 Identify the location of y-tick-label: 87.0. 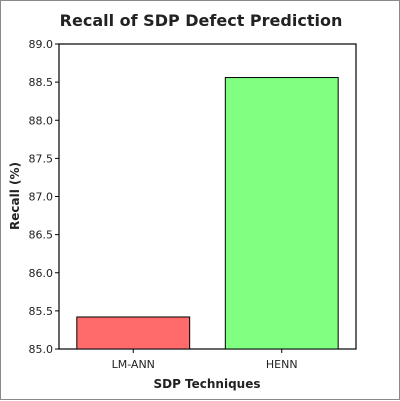
(41, 197).